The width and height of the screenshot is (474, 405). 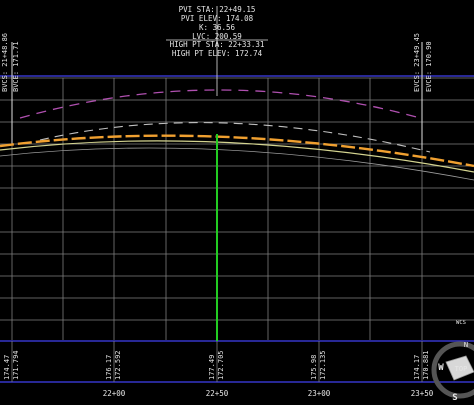 What do you see at coordinates (217, 44) in the screenshot?
I see `high-pt-sta-label: HIGH PT STA: 22+33.31` at bounding box center [217, 44].